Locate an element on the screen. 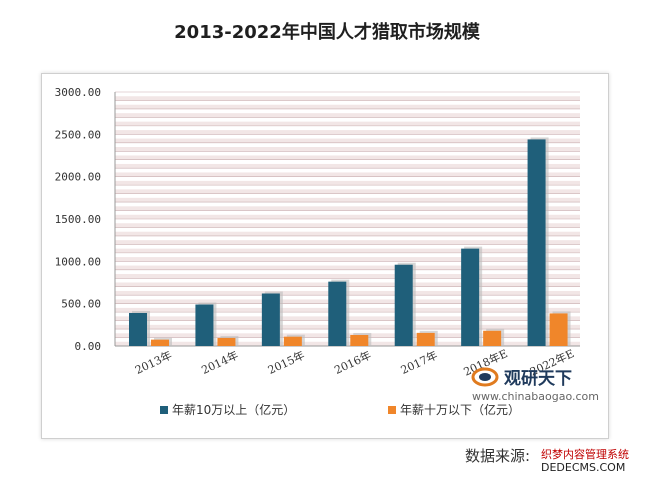 Image resolution: width=654 pixels, height=479 pixels. logo-name: 观研天下 is located at coordinates (538, 379).